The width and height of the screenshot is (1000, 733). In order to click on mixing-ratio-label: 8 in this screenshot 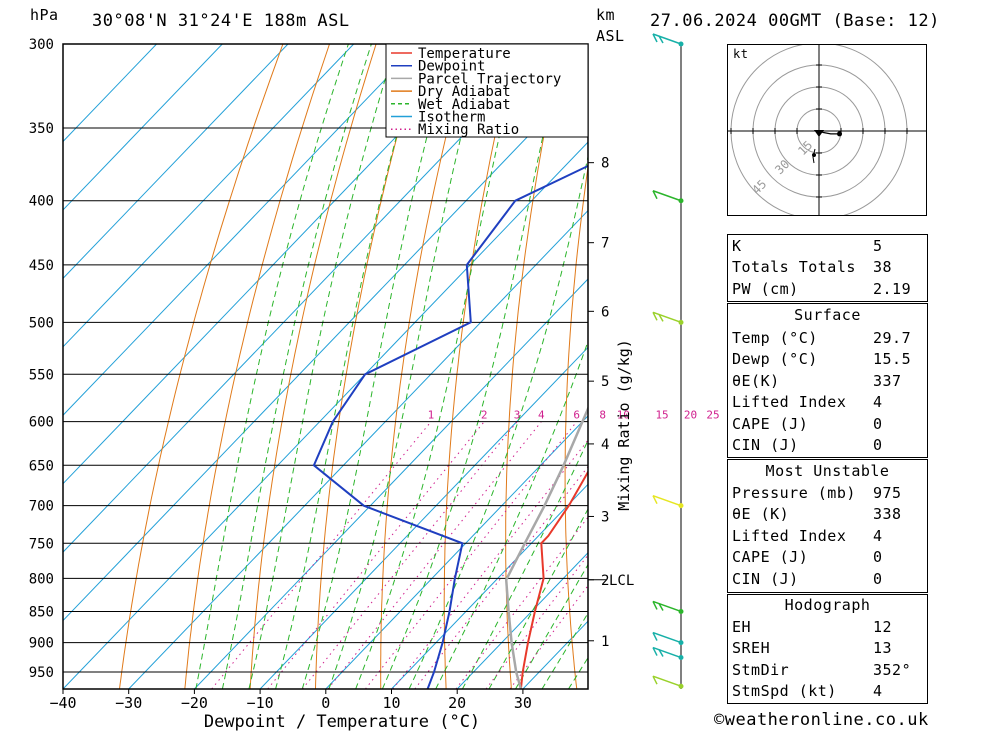, I will do `click(602, 415)`.